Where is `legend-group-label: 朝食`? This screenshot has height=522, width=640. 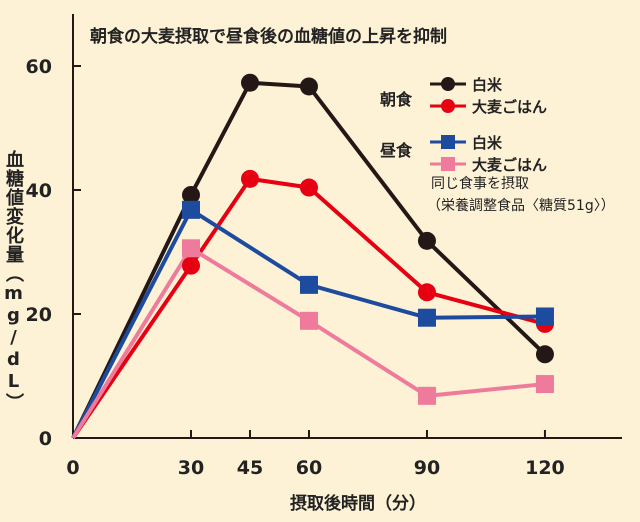
legend-group-label: 朝食 is located at coordinates (396, 99).